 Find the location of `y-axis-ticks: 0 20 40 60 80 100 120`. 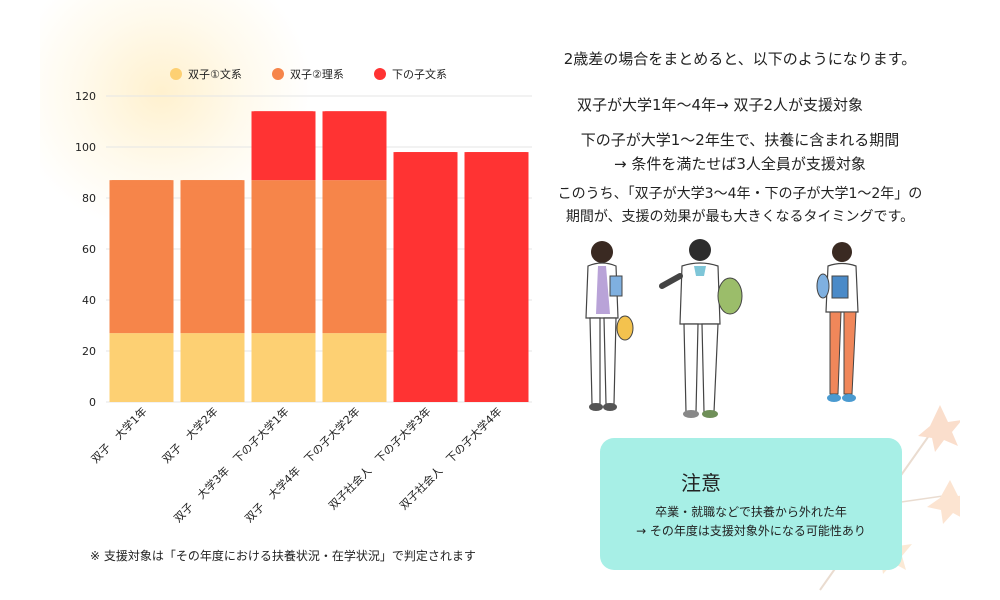

y-axis-ticks: 0 20 40 60 80 100 120 is located at coordinates (85, 249).